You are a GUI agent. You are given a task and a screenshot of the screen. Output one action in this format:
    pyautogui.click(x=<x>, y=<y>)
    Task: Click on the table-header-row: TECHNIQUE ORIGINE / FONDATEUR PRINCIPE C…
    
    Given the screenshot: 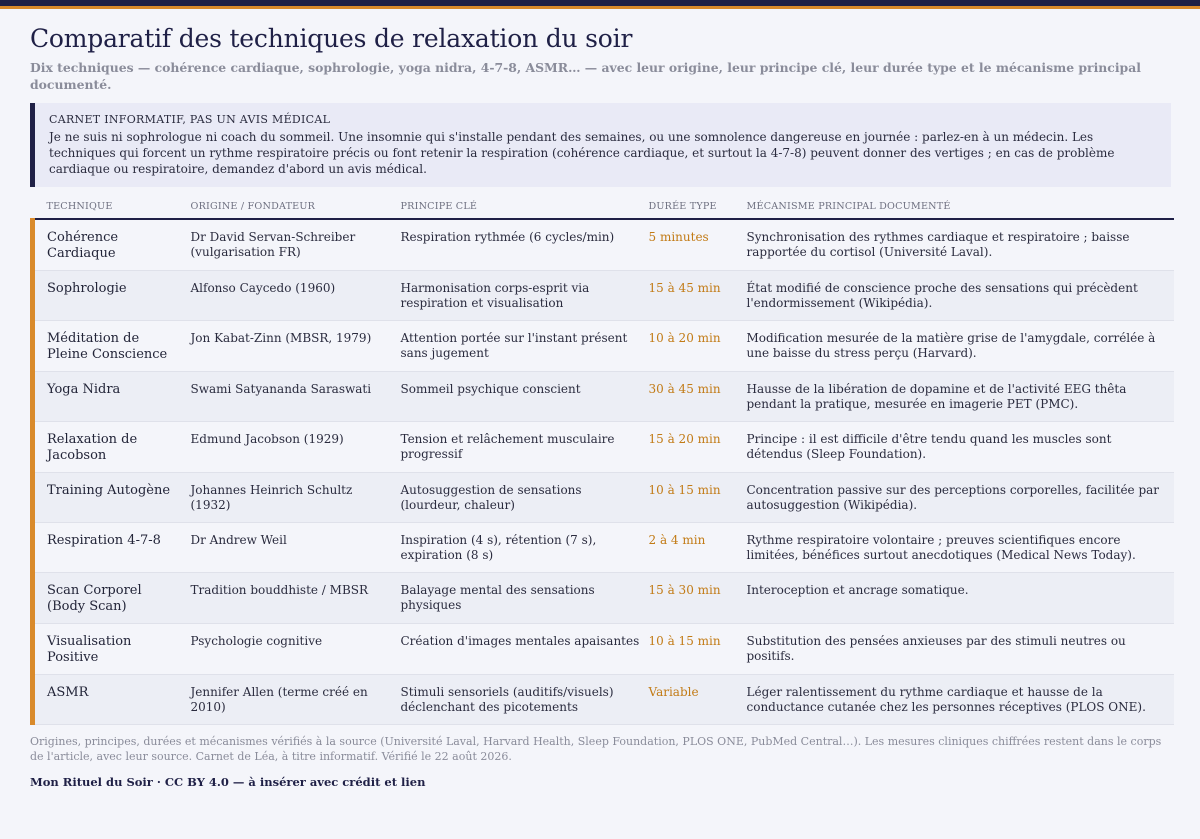 What is the action you would take?
    pyautogui.click(x=603, y=208)
    